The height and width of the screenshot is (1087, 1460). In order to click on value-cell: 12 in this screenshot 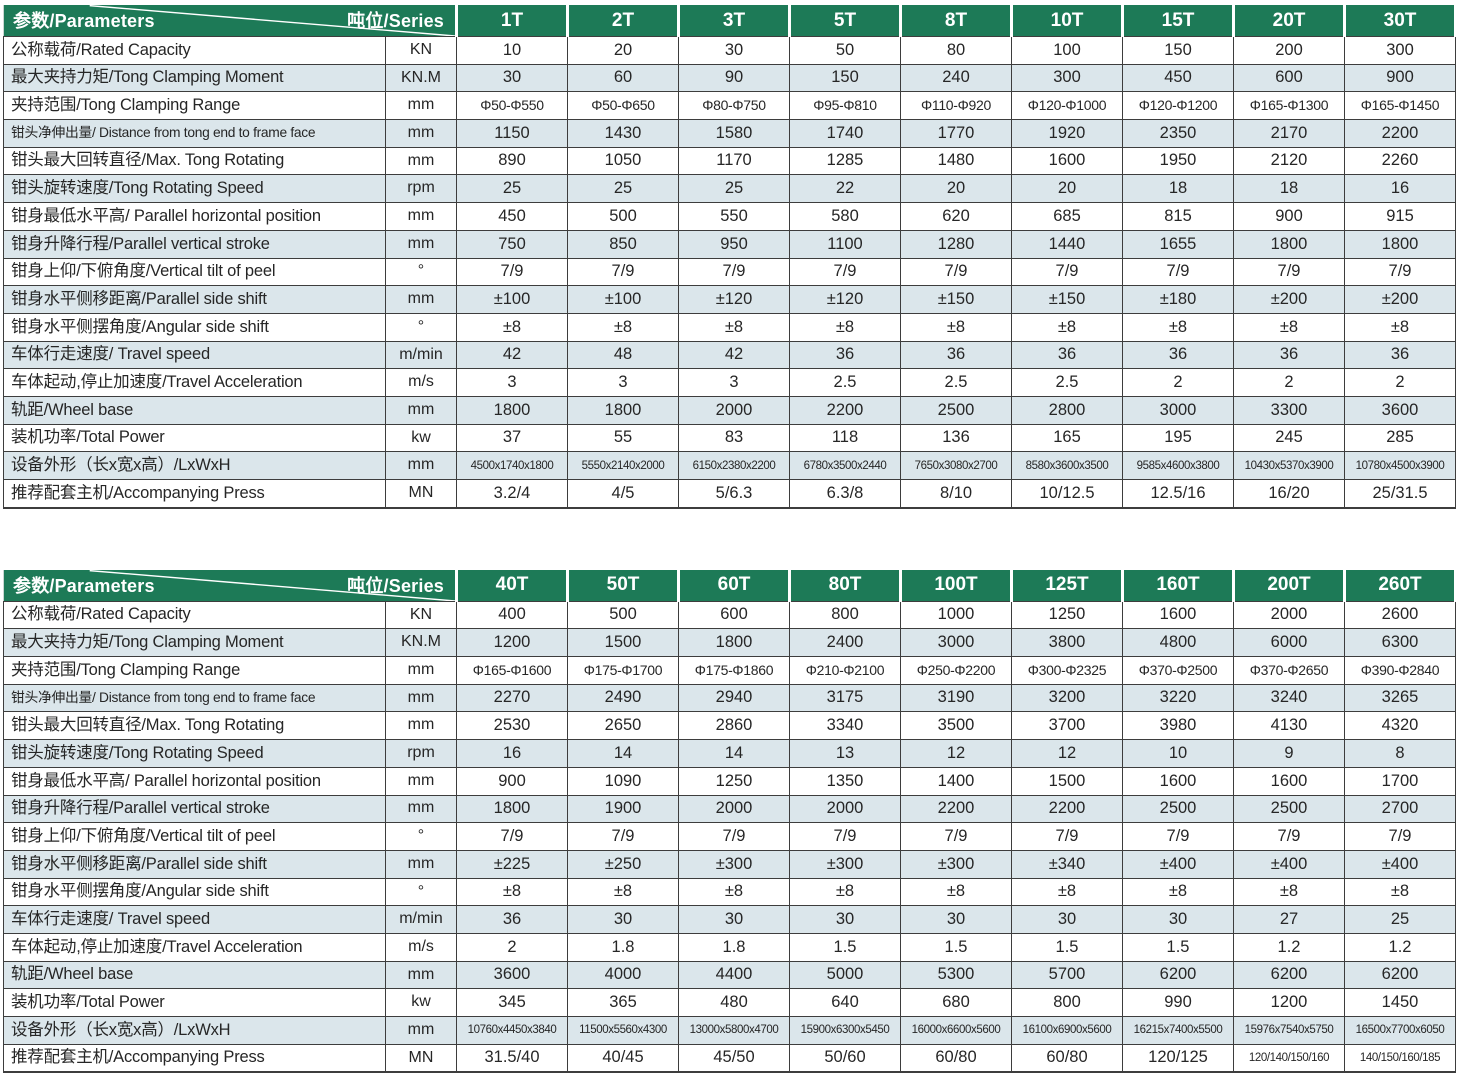, I will do `click(1067, 753)`.